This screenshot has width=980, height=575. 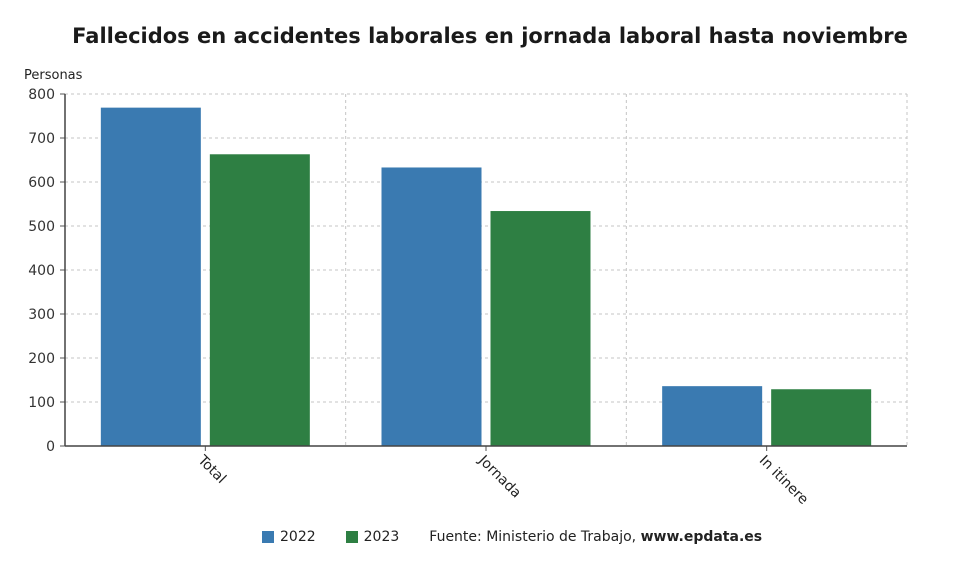 What do you see at coordinates (50, 447) in the screenshot?
I see `y-tick-label-0: 0` at bounding box center [50, 447].